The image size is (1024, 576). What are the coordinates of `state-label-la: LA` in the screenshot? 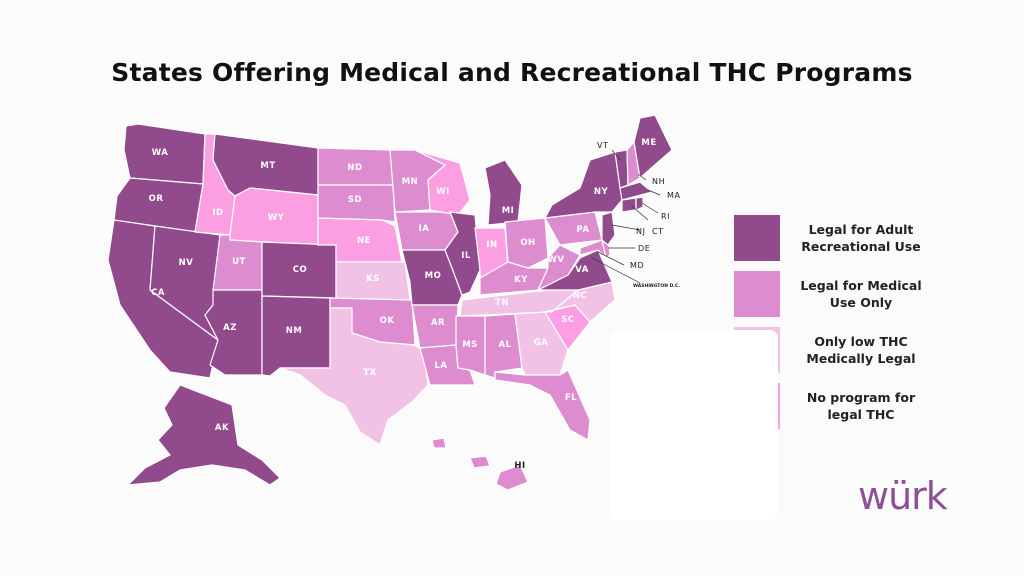 It's located at (441, 366).